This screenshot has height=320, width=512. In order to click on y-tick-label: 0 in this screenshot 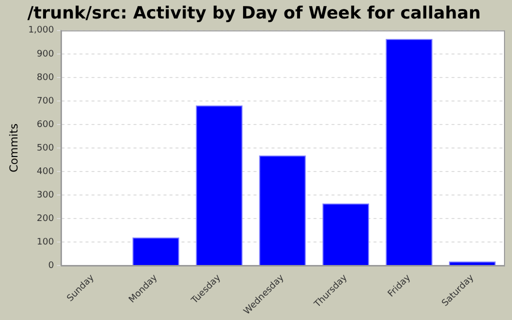, I will do `click(51, 265)`.